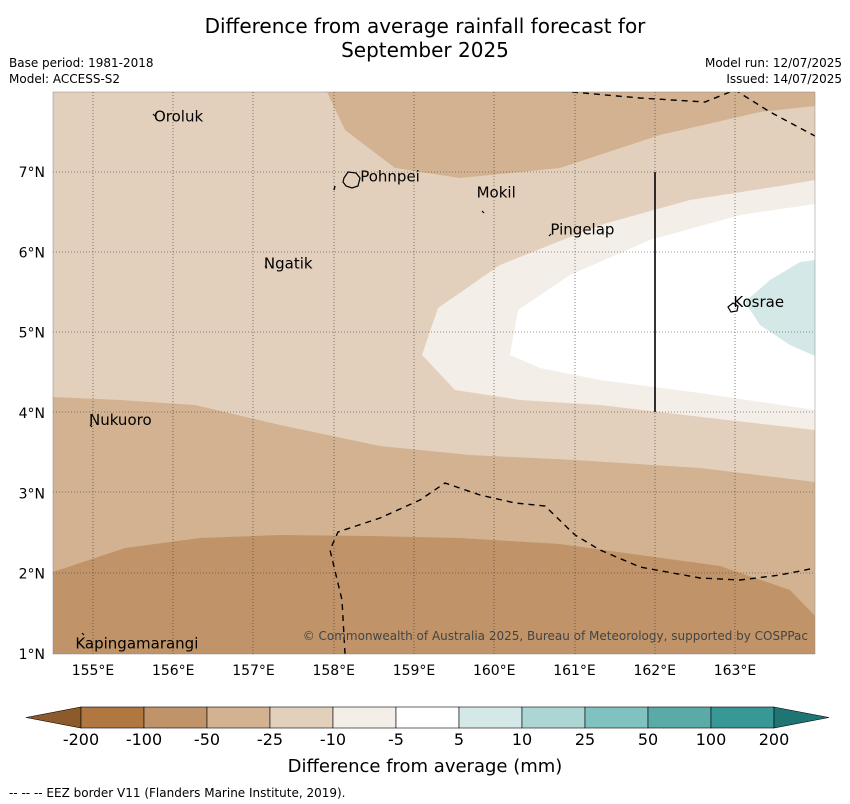 This screenshot has height=804, width=850. Describe the element at coordinates (53, 717) in the screenshot. I see `colorbar-left-arrow` at that location.